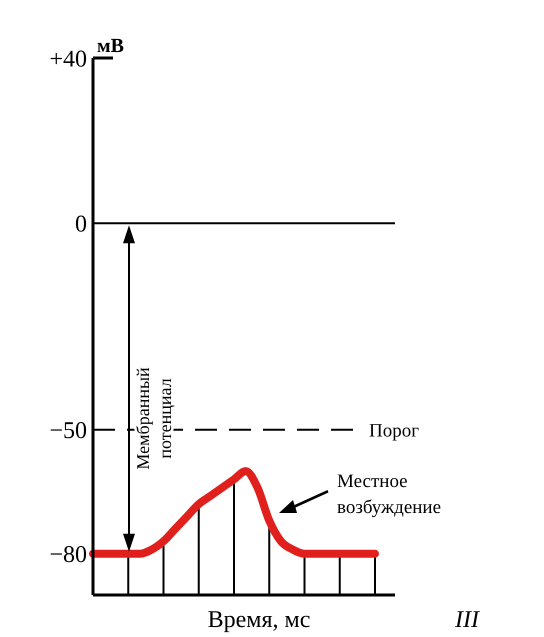 Image resolution: width=544 pixels, height=637 pixels. What do you see at coordinates (467, 620) in the screenshot?
I see `text: III` at bounding box center [467, 620].